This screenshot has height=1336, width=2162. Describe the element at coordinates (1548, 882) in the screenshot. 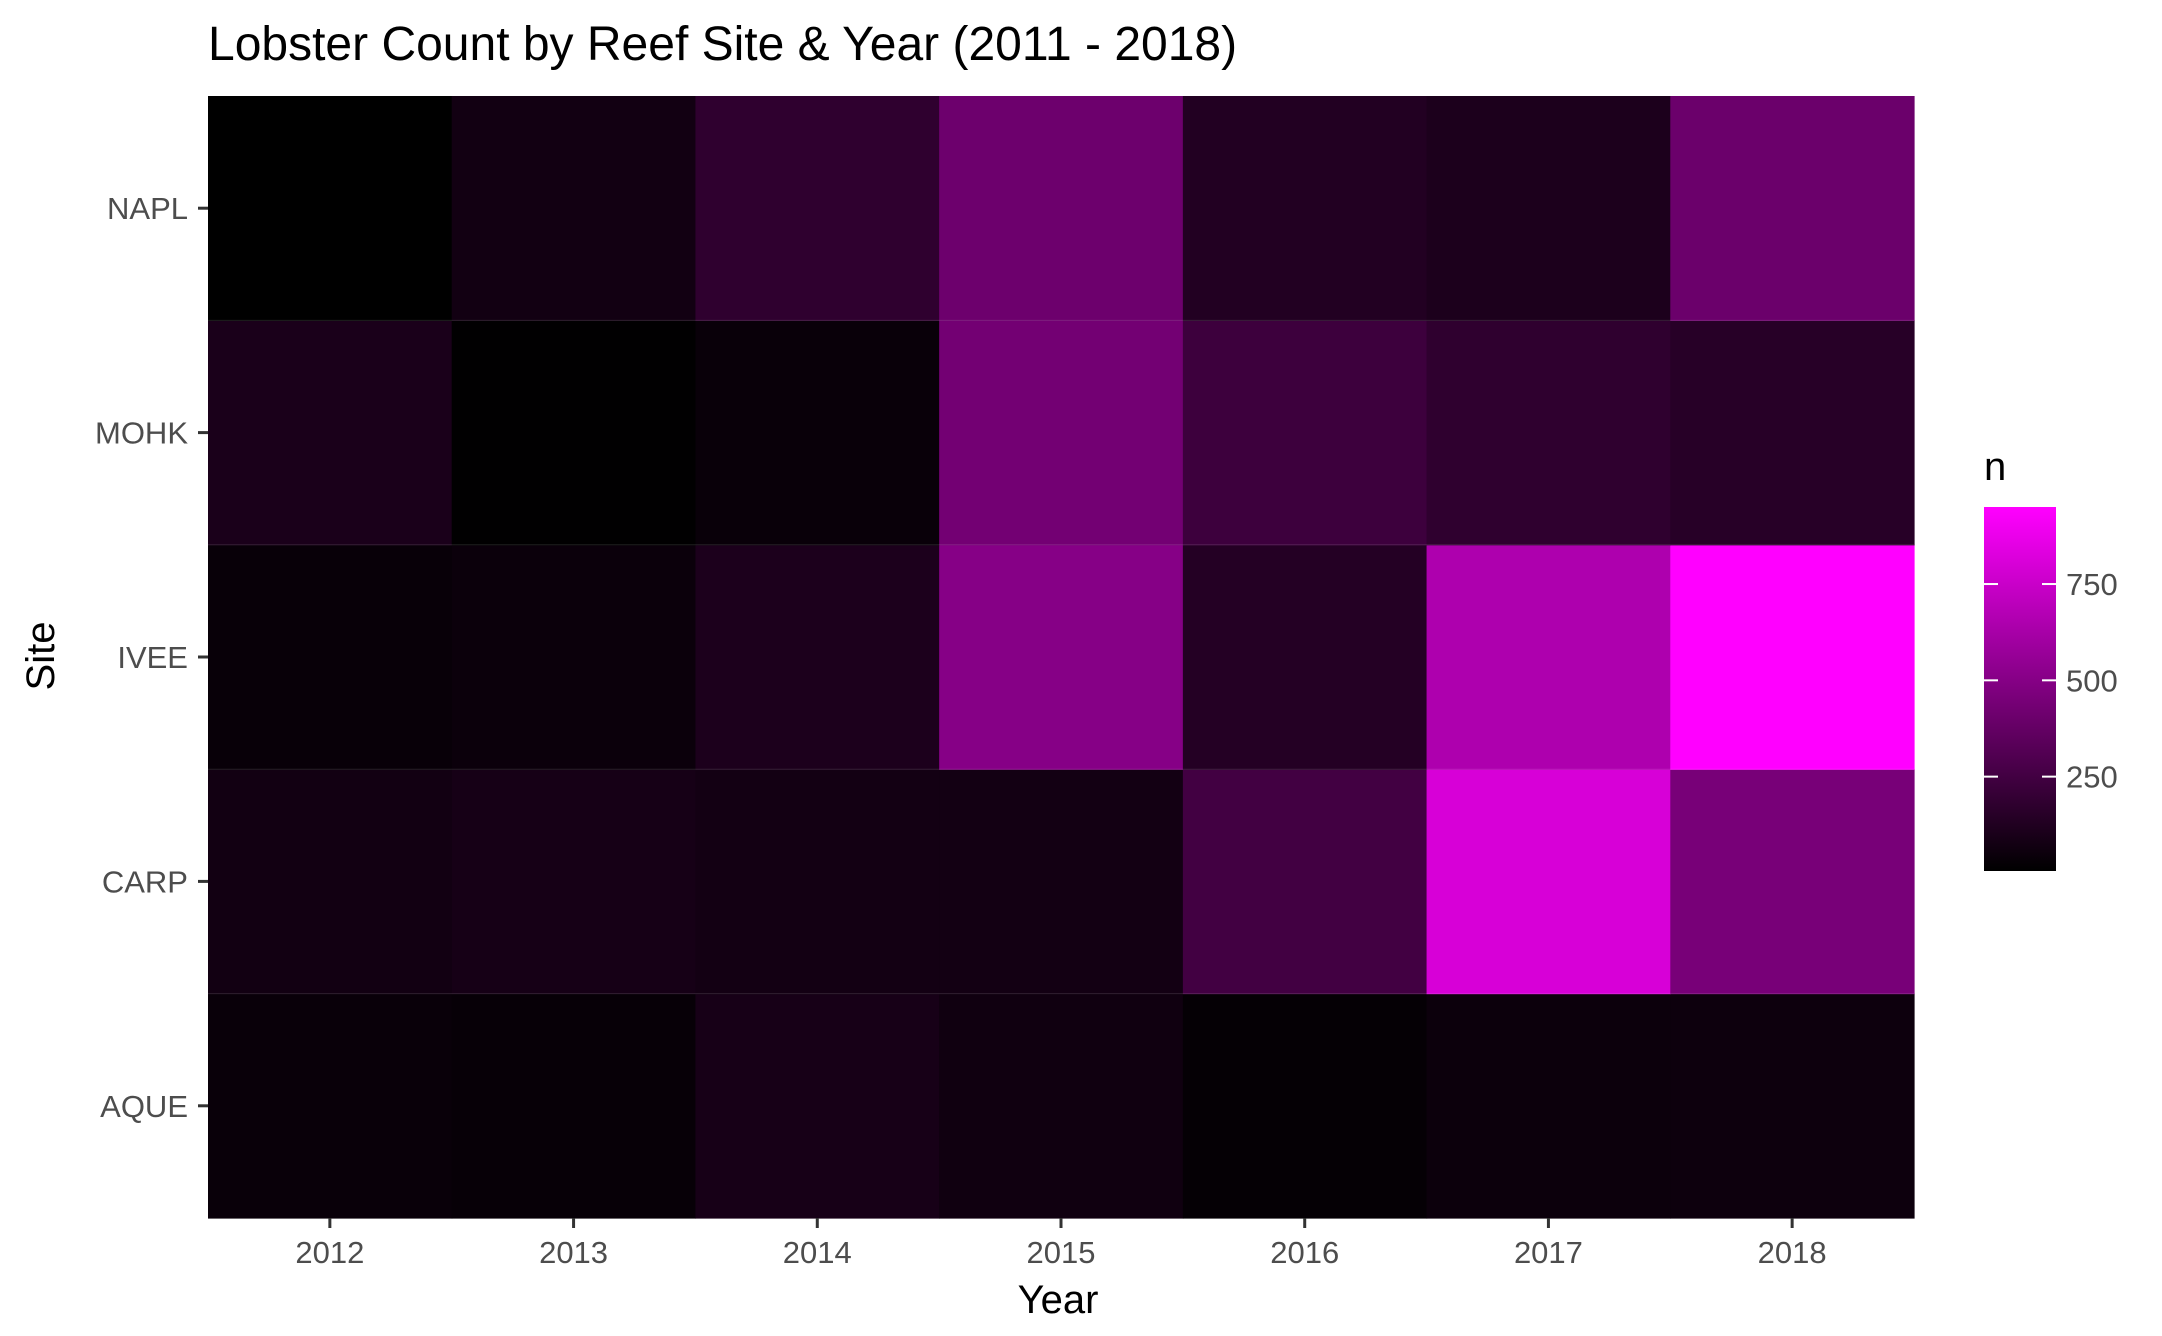

I see `heatmap-cell-carp-2017` at that location.